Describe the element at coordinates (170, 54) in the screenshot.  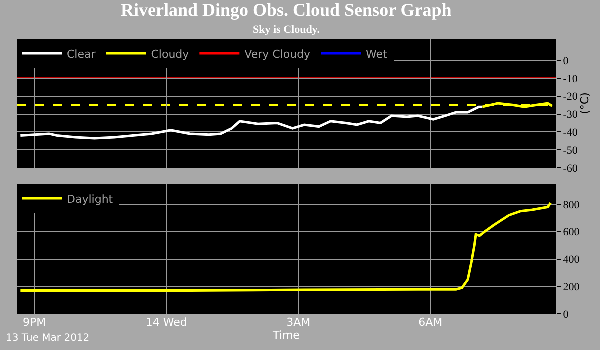
I see `legend-label: Cloudy` at that location.